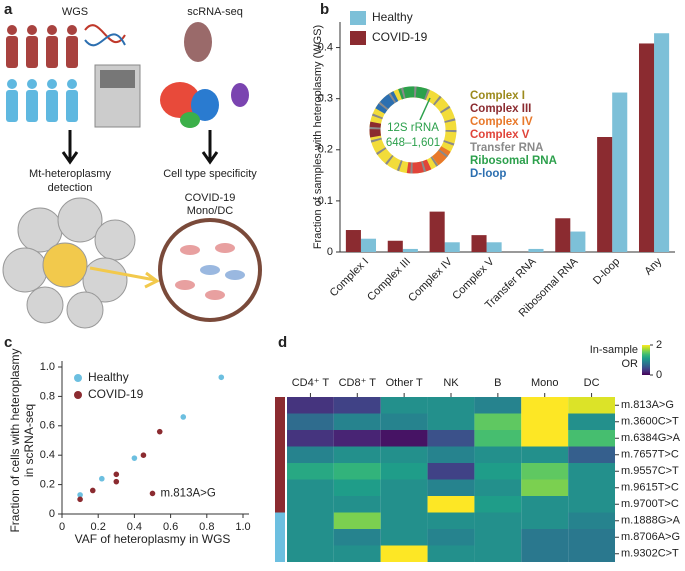 The image size is (685, 571). What do you see at coordinates (311, 383) in the screenshot?
I see `column-label: CD4⁺ T` at bounding box center [311, 383].